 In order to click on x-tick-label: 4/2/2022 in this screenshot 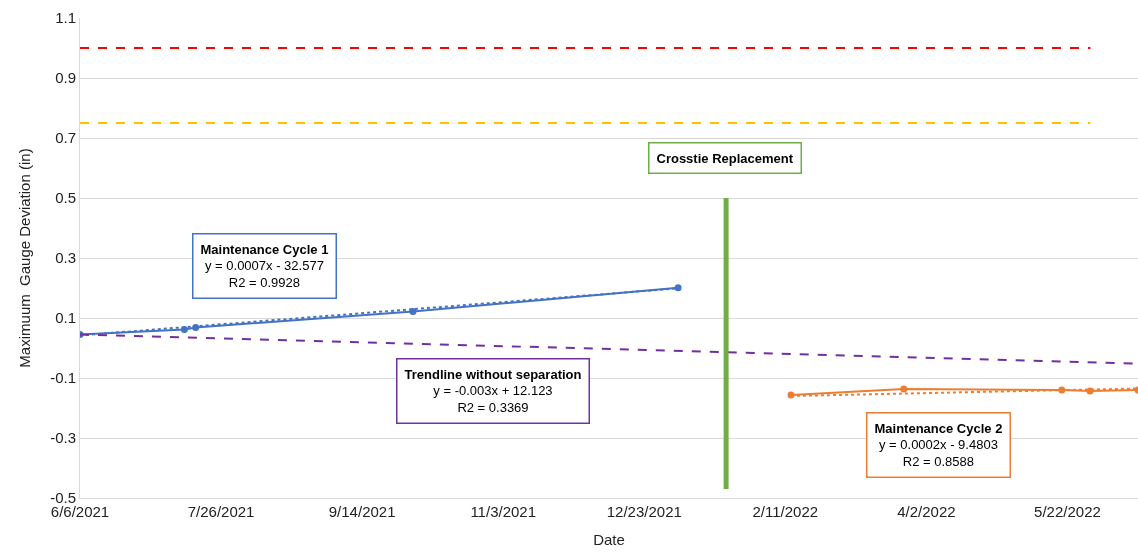, I will do `click(926, 511)`.